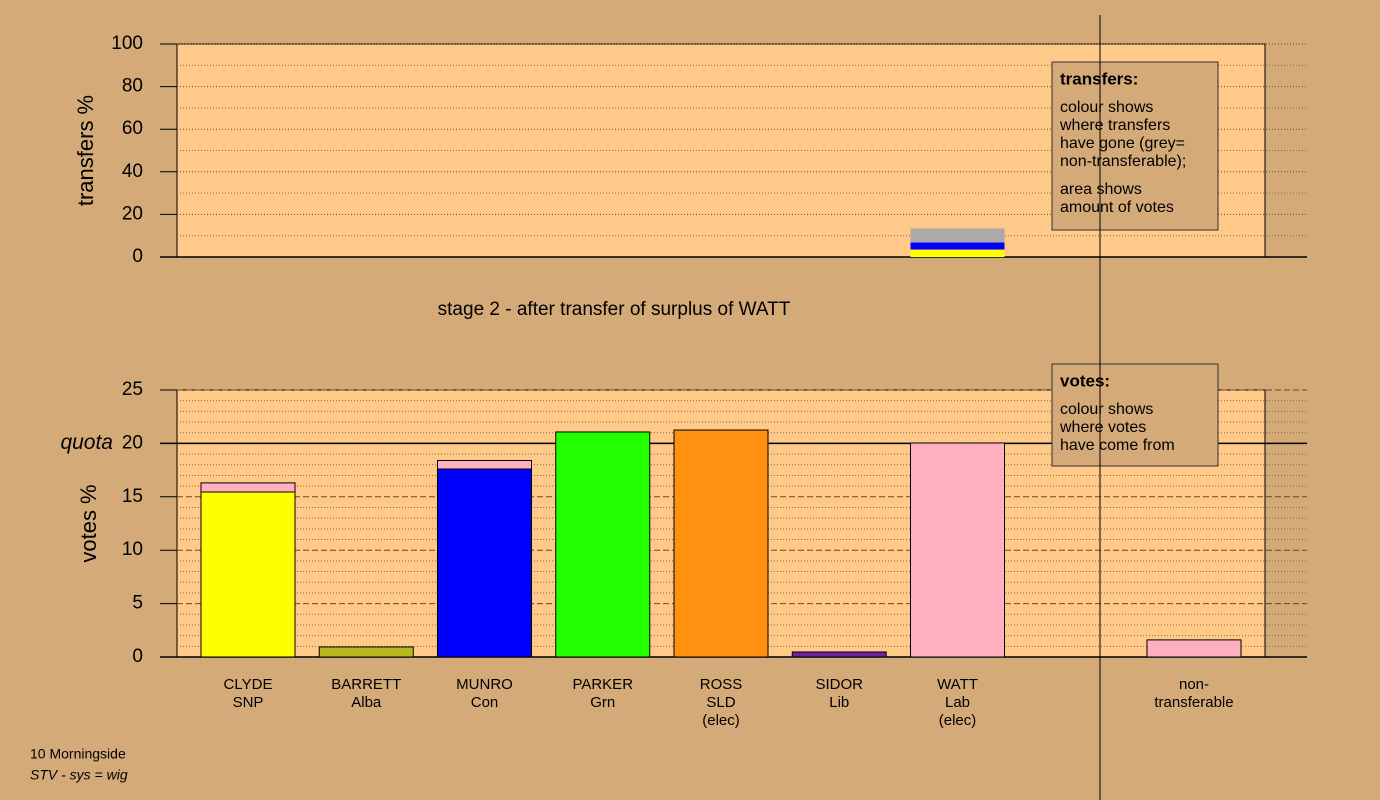  I want to click on y-tick-label: 40, so click(132, 171).